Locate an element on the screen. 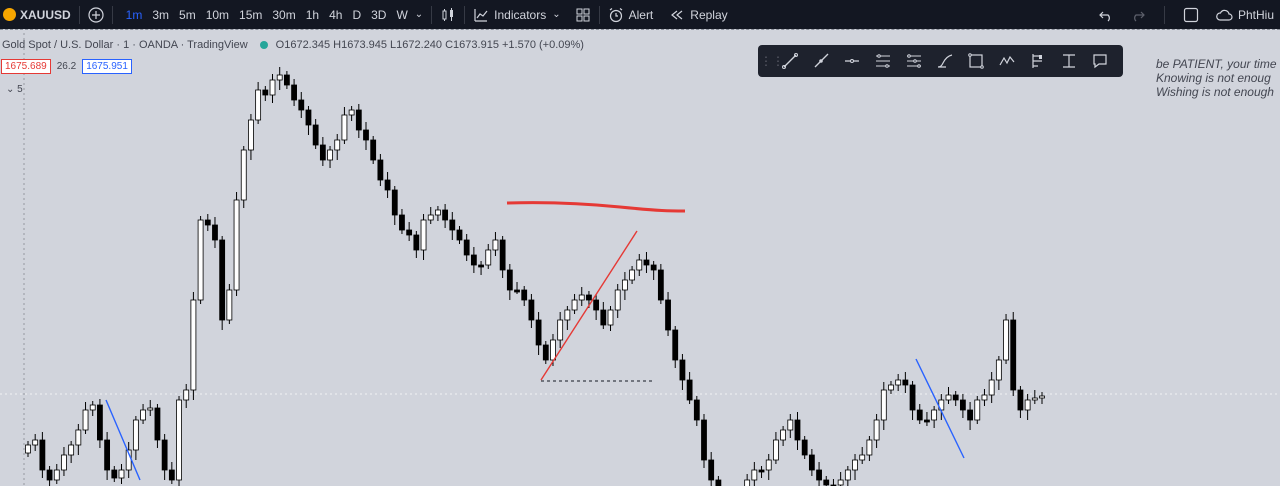  alert-button: Alert is located at coordinates (630, 15).